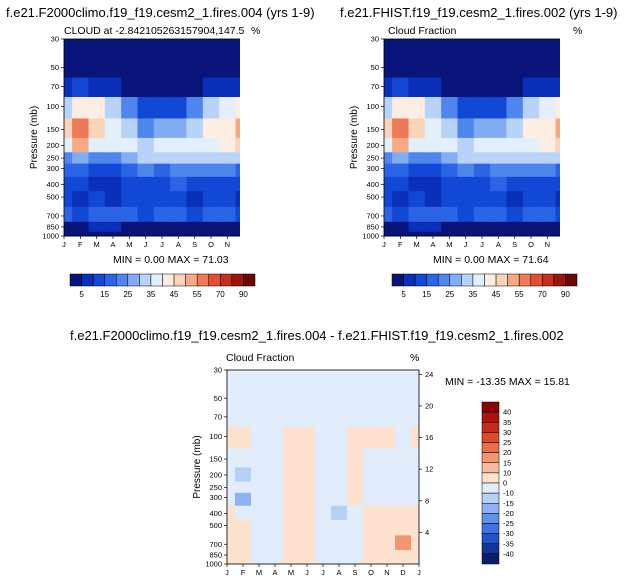 This screenshot has height=583, width=633. Describe the element at coordinates (372, 158) in the screenshot. I see `pressure-tick-label: 250` at that location.